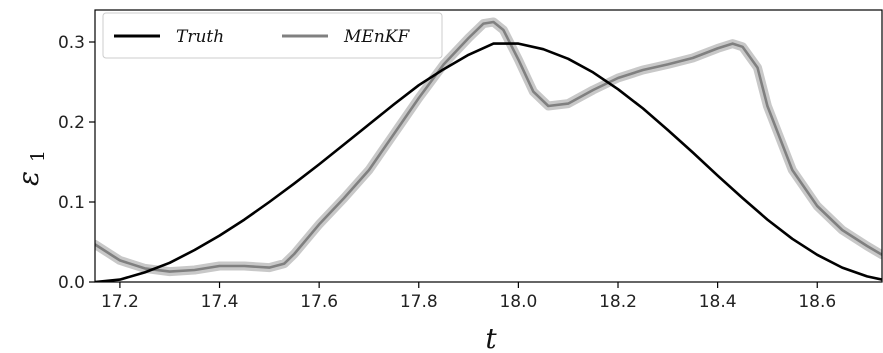 The image size is (883, 353). What do you see at coordinates (220, 302) in the screenshot?
I see `x-tick-label: 17.4` at bounding box center [220, 302].